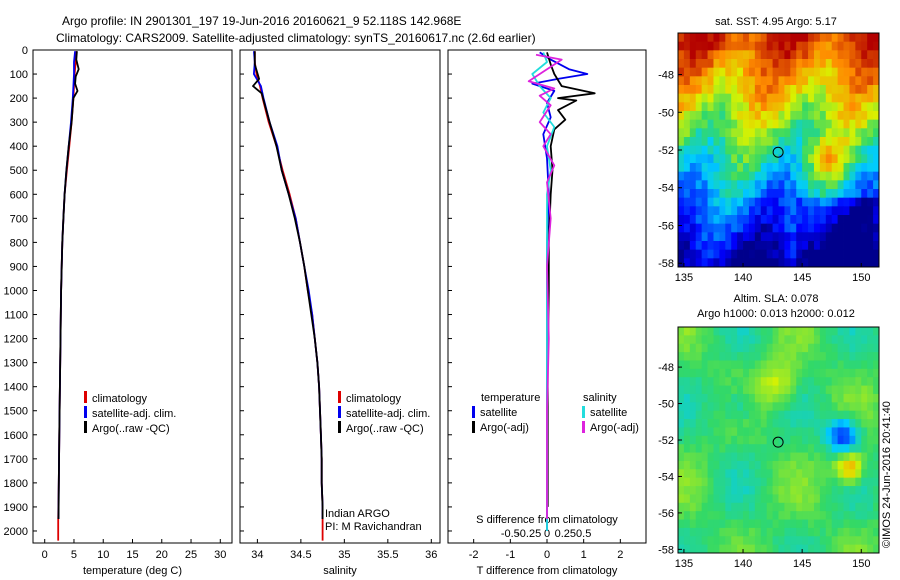  Describe the element at coordinates (802, 278) in the screenshot. I see `x-tick-label: 145` at that location.